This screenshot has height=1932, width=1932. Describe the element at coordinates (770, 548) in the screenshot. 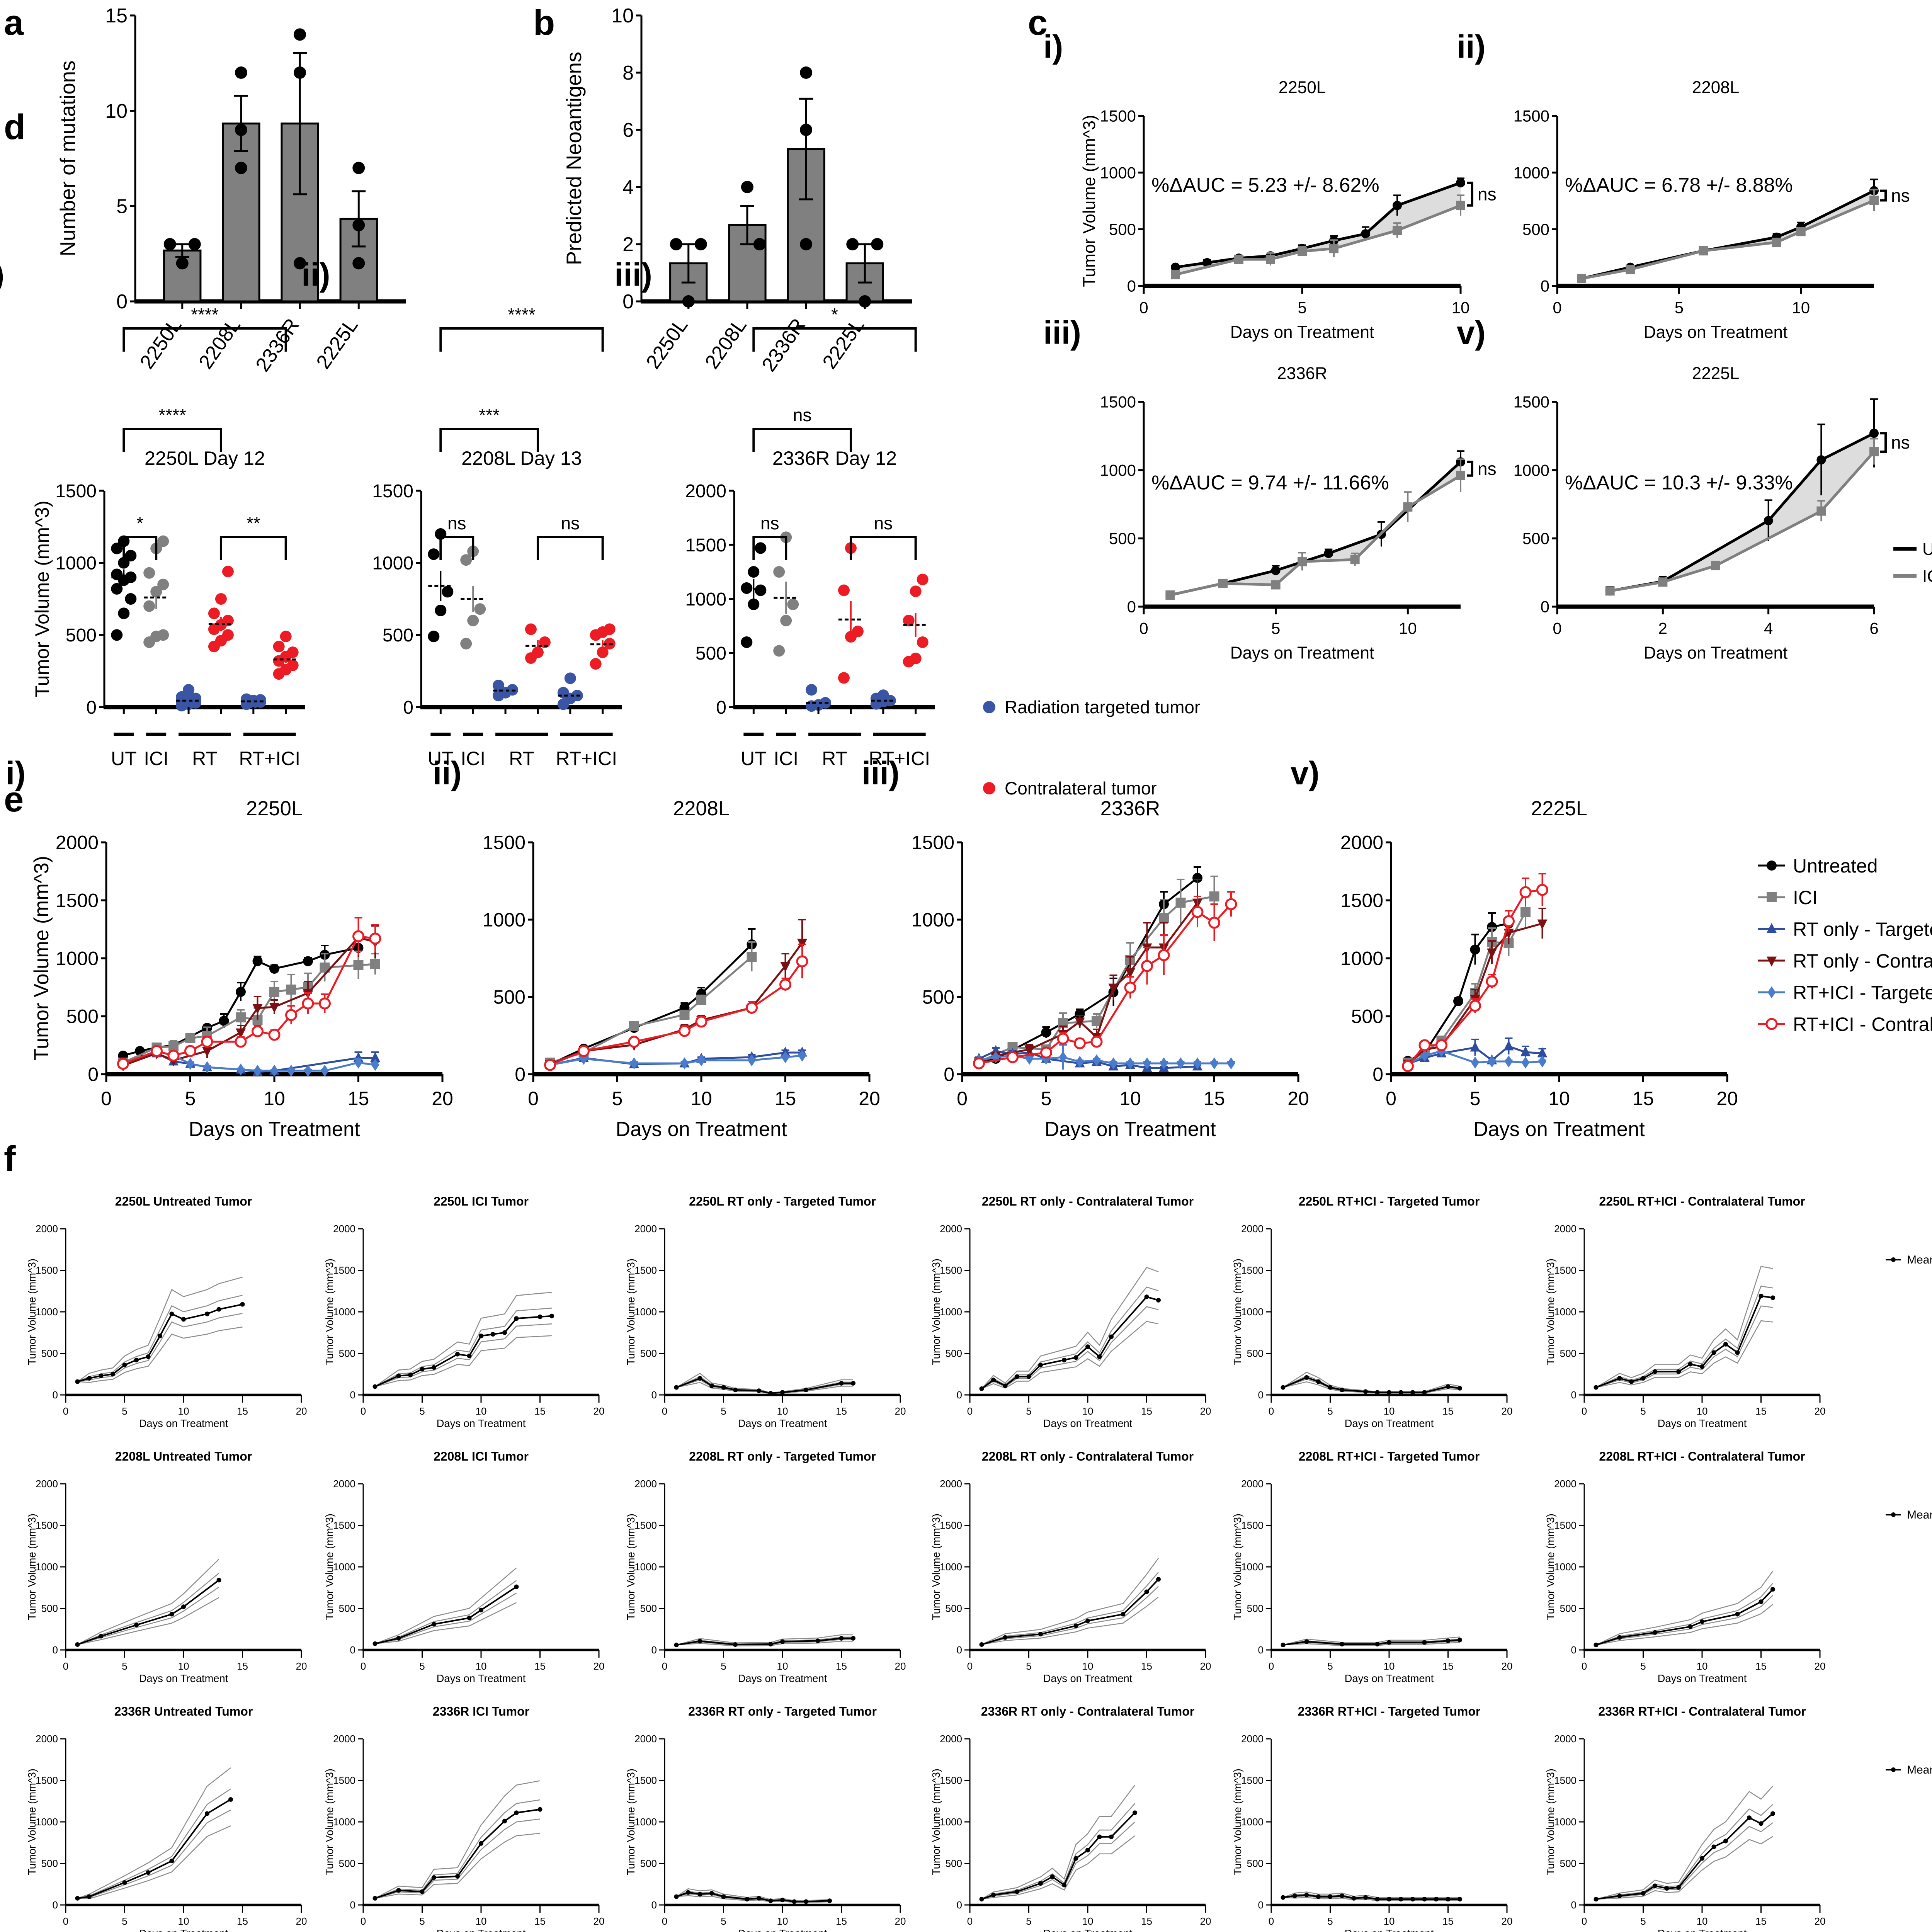

I see `comparison-bracket` at that location.